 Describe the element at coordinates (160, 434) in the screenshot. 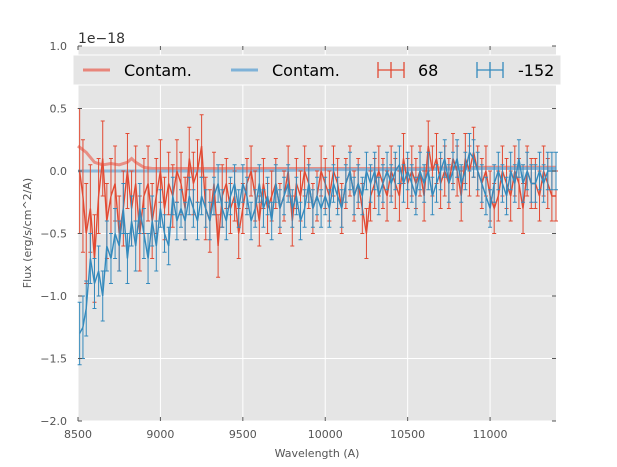

I see `x-tick-label: 9000` at that location.